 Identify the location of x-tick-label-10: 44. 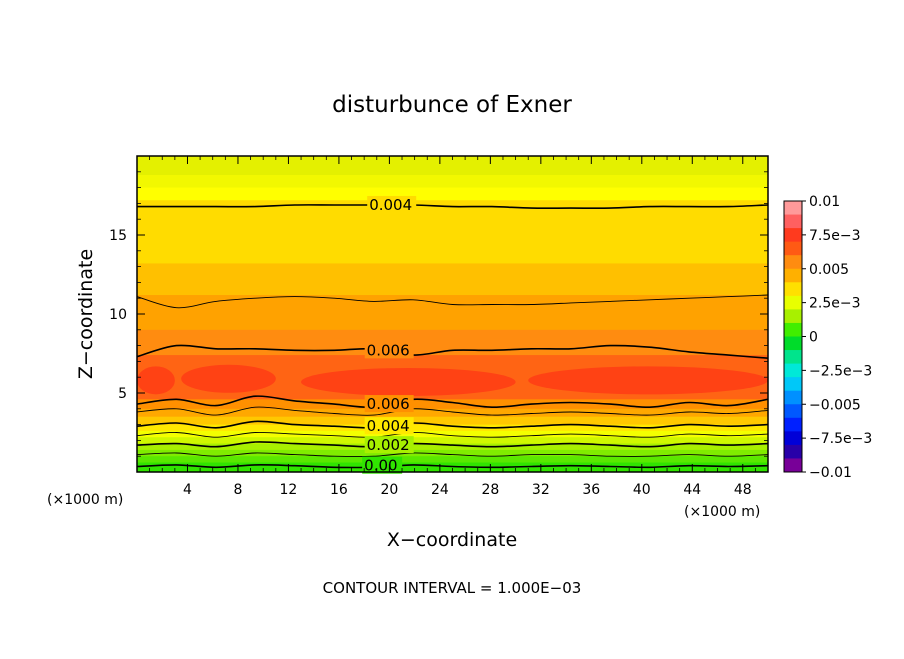
(692, 490).